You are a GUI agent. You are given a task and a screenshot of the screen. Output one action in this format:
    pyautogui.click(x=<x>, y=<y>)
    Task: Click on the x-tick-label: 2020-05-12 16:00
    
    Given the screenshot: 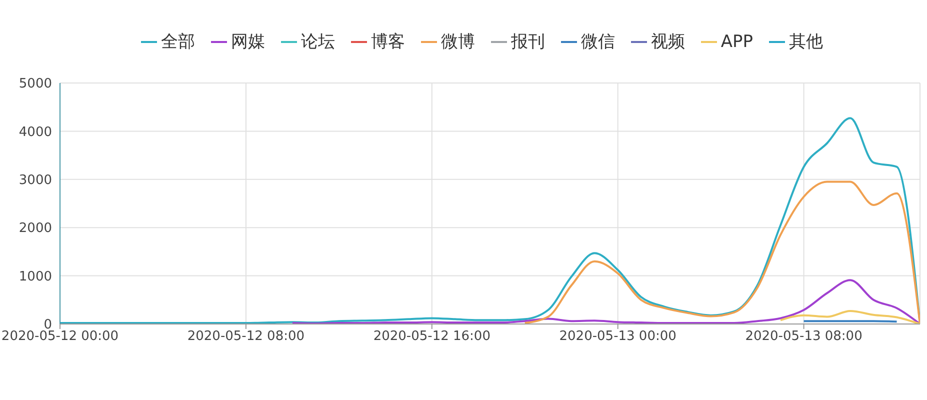 What is the action you would take?
    pyautogui.click(x=431, y=336)
    